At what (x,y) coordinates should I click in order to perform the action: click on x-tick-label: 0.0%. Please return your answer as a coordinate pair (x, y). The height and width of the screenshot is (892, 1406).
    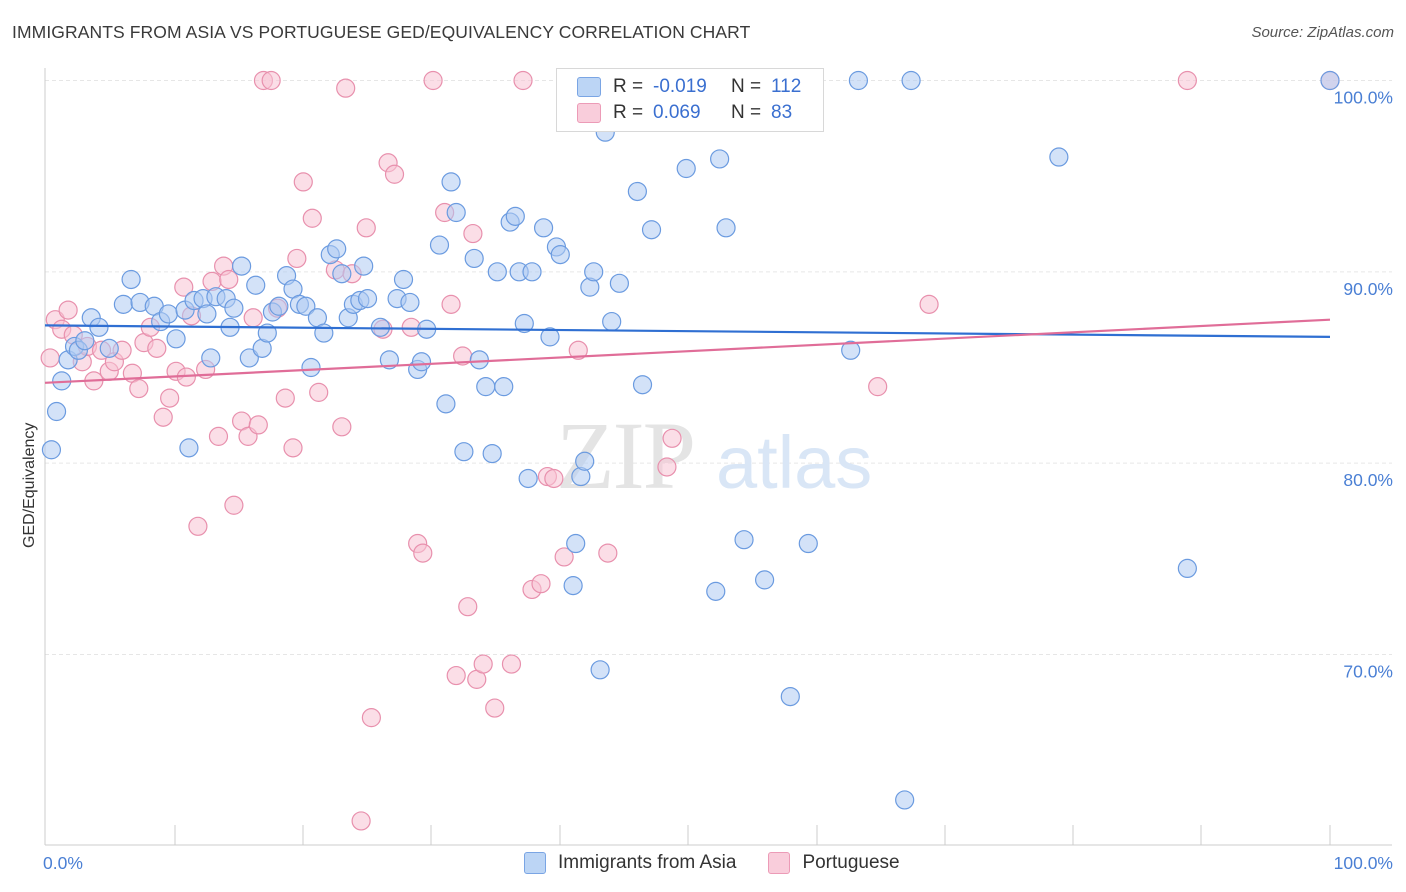
    Looking at the image, I should click on (63, 863).